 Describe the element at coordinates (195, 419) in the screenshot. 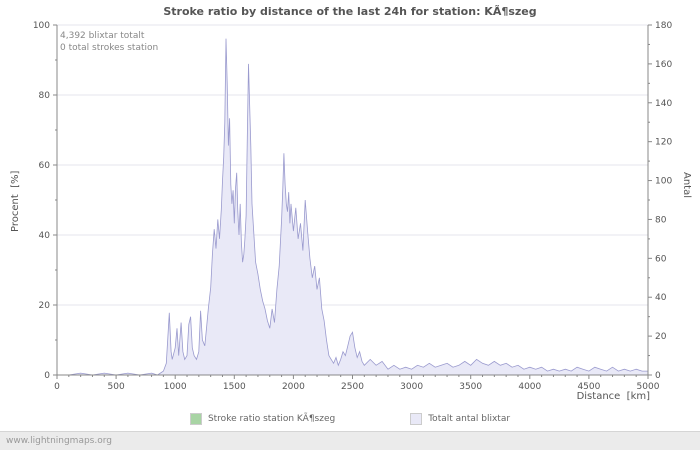

I see `legend-swatch-stroke-ratio` at that location.